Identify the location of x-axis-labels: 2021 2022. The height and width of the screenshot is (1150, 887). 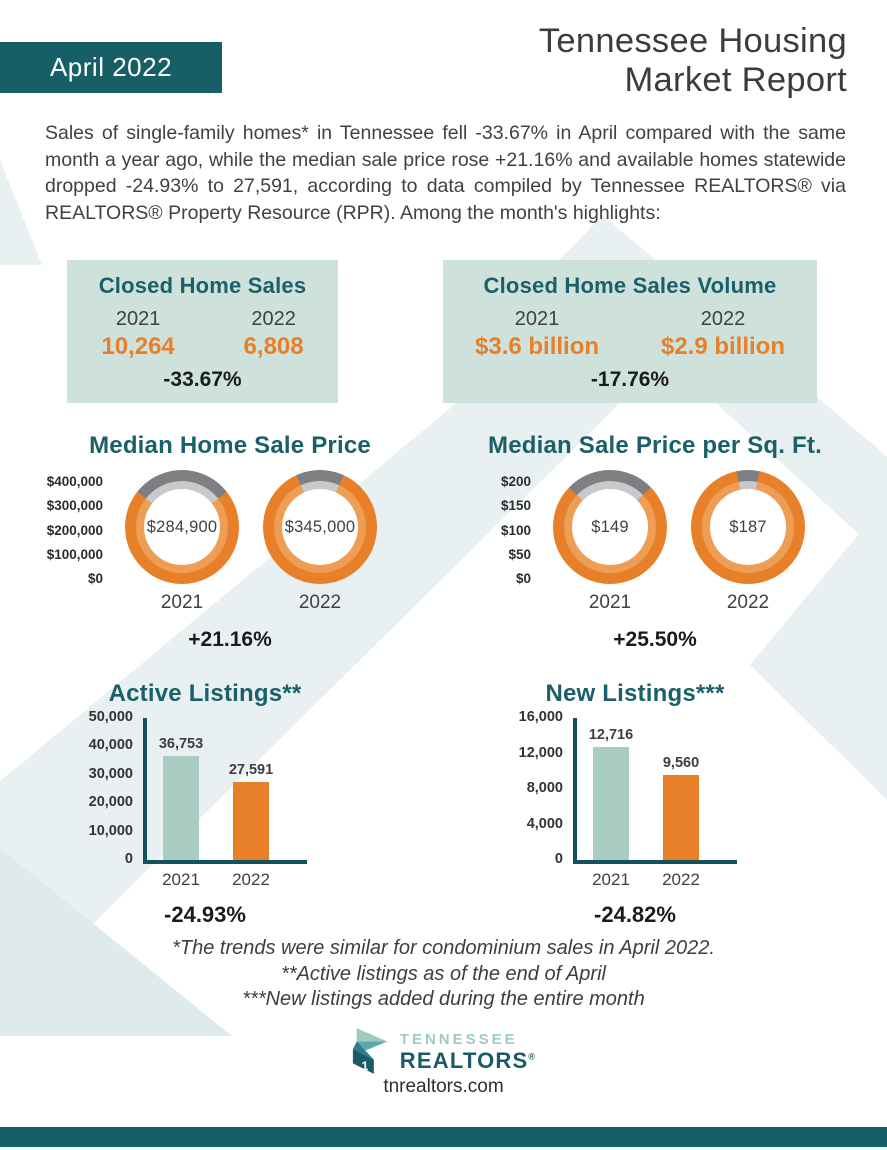
(657, 882).